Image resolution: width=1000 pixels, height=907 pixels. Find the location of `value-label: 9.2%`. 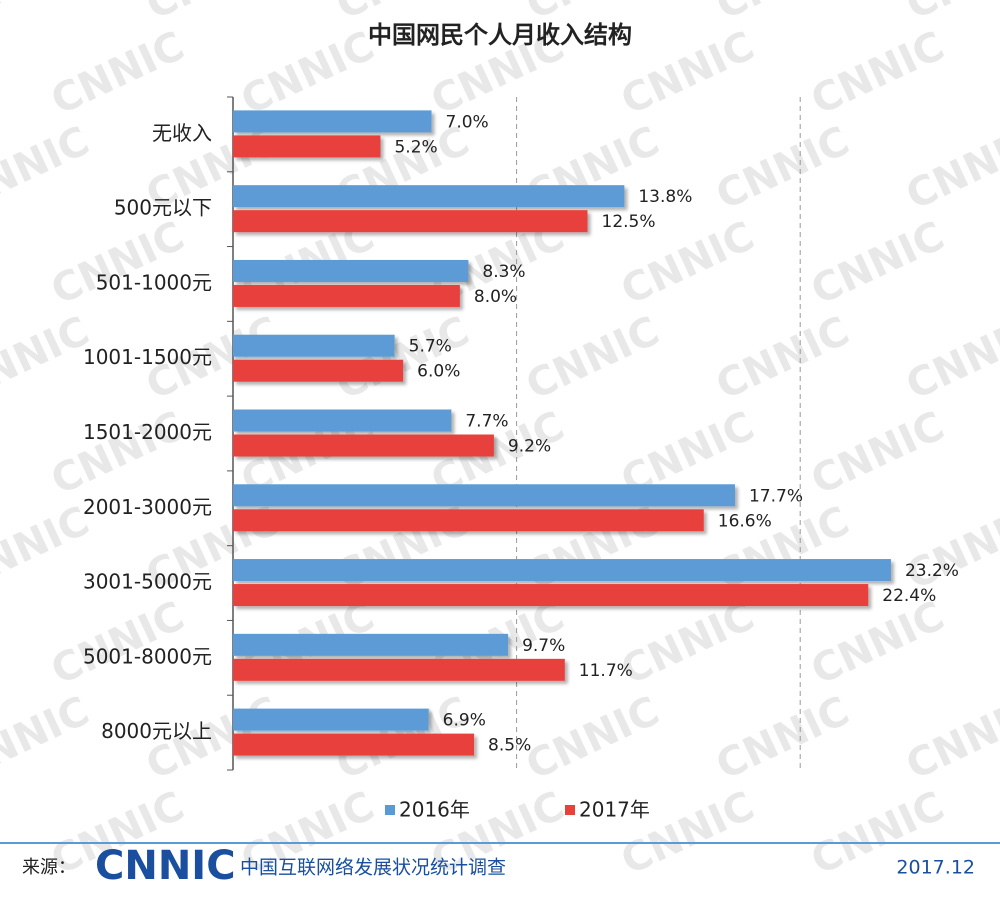

value-label: 9.2% is located at coordinates (529, 447).